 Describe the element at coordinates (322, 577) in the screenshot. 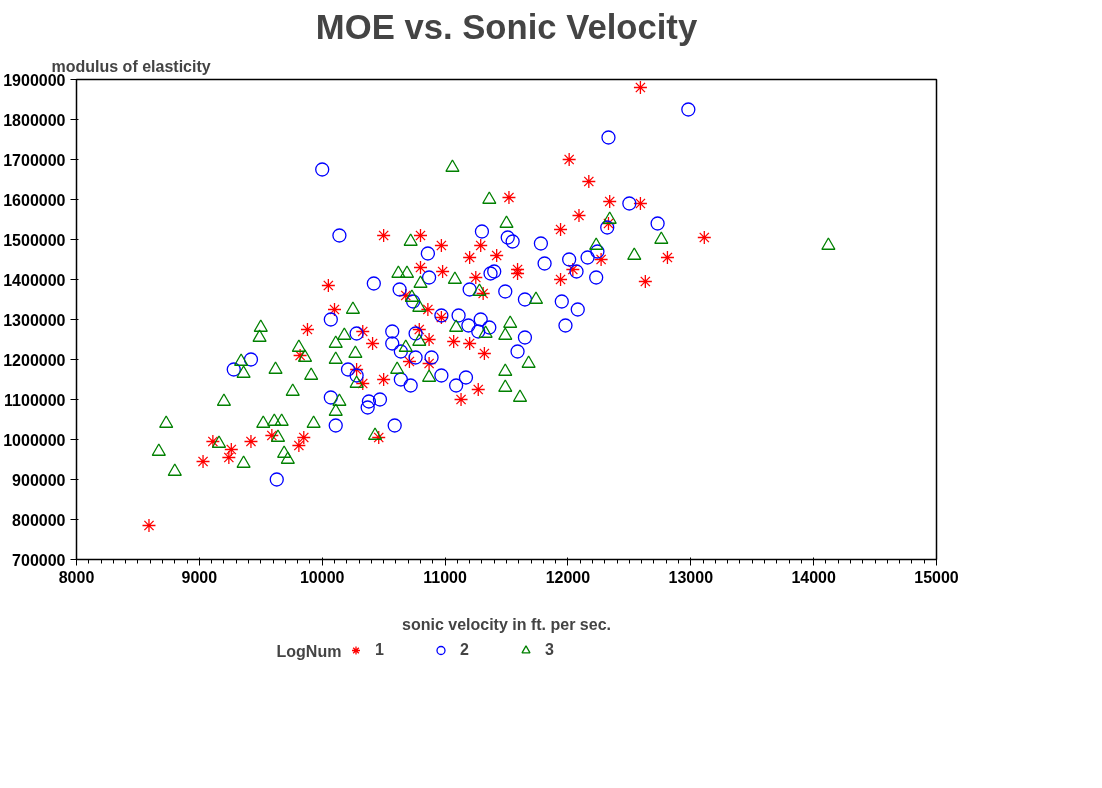

I see `x-tick-label: 10000` at that location.